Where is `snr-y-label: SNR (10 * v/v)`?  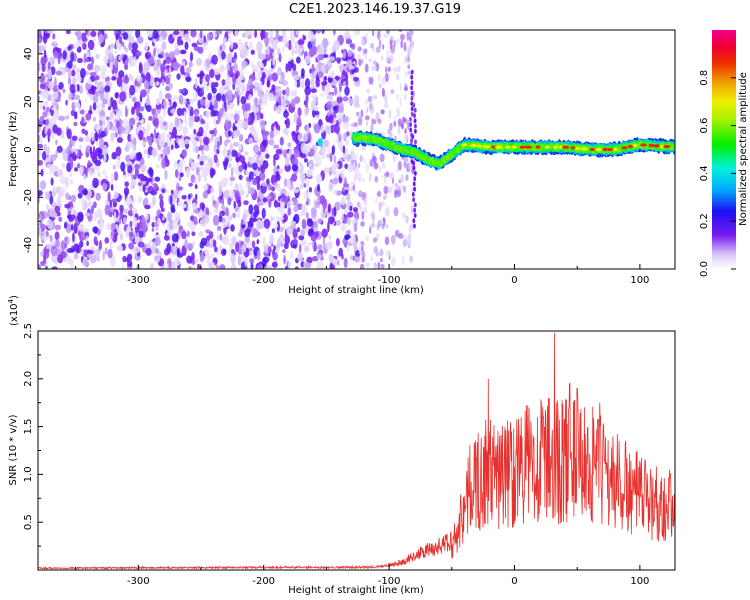 snr-y-label: SNR (10 * v/v) is located at coordinates (13, 449).